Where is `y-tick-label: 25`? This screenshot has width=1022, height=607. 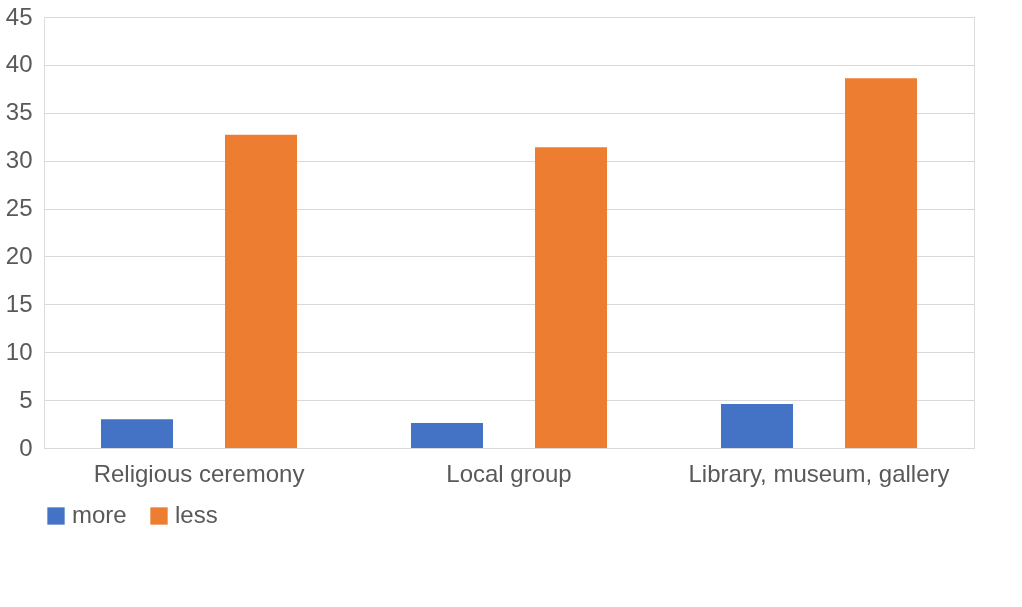
y-tick-label: 25 is located at coordinates (19, 208).